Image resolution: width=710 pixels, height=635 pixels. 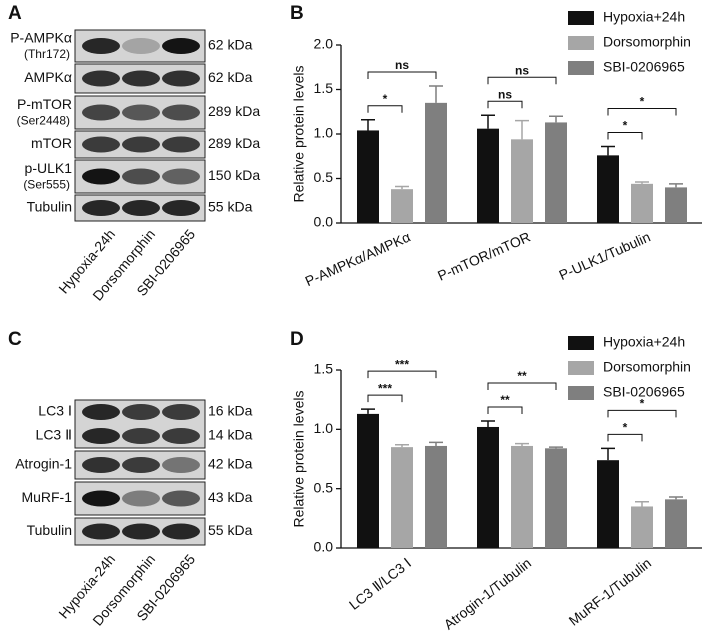 I want to click on protein-label: mTOR, so click(x=51, y=143).